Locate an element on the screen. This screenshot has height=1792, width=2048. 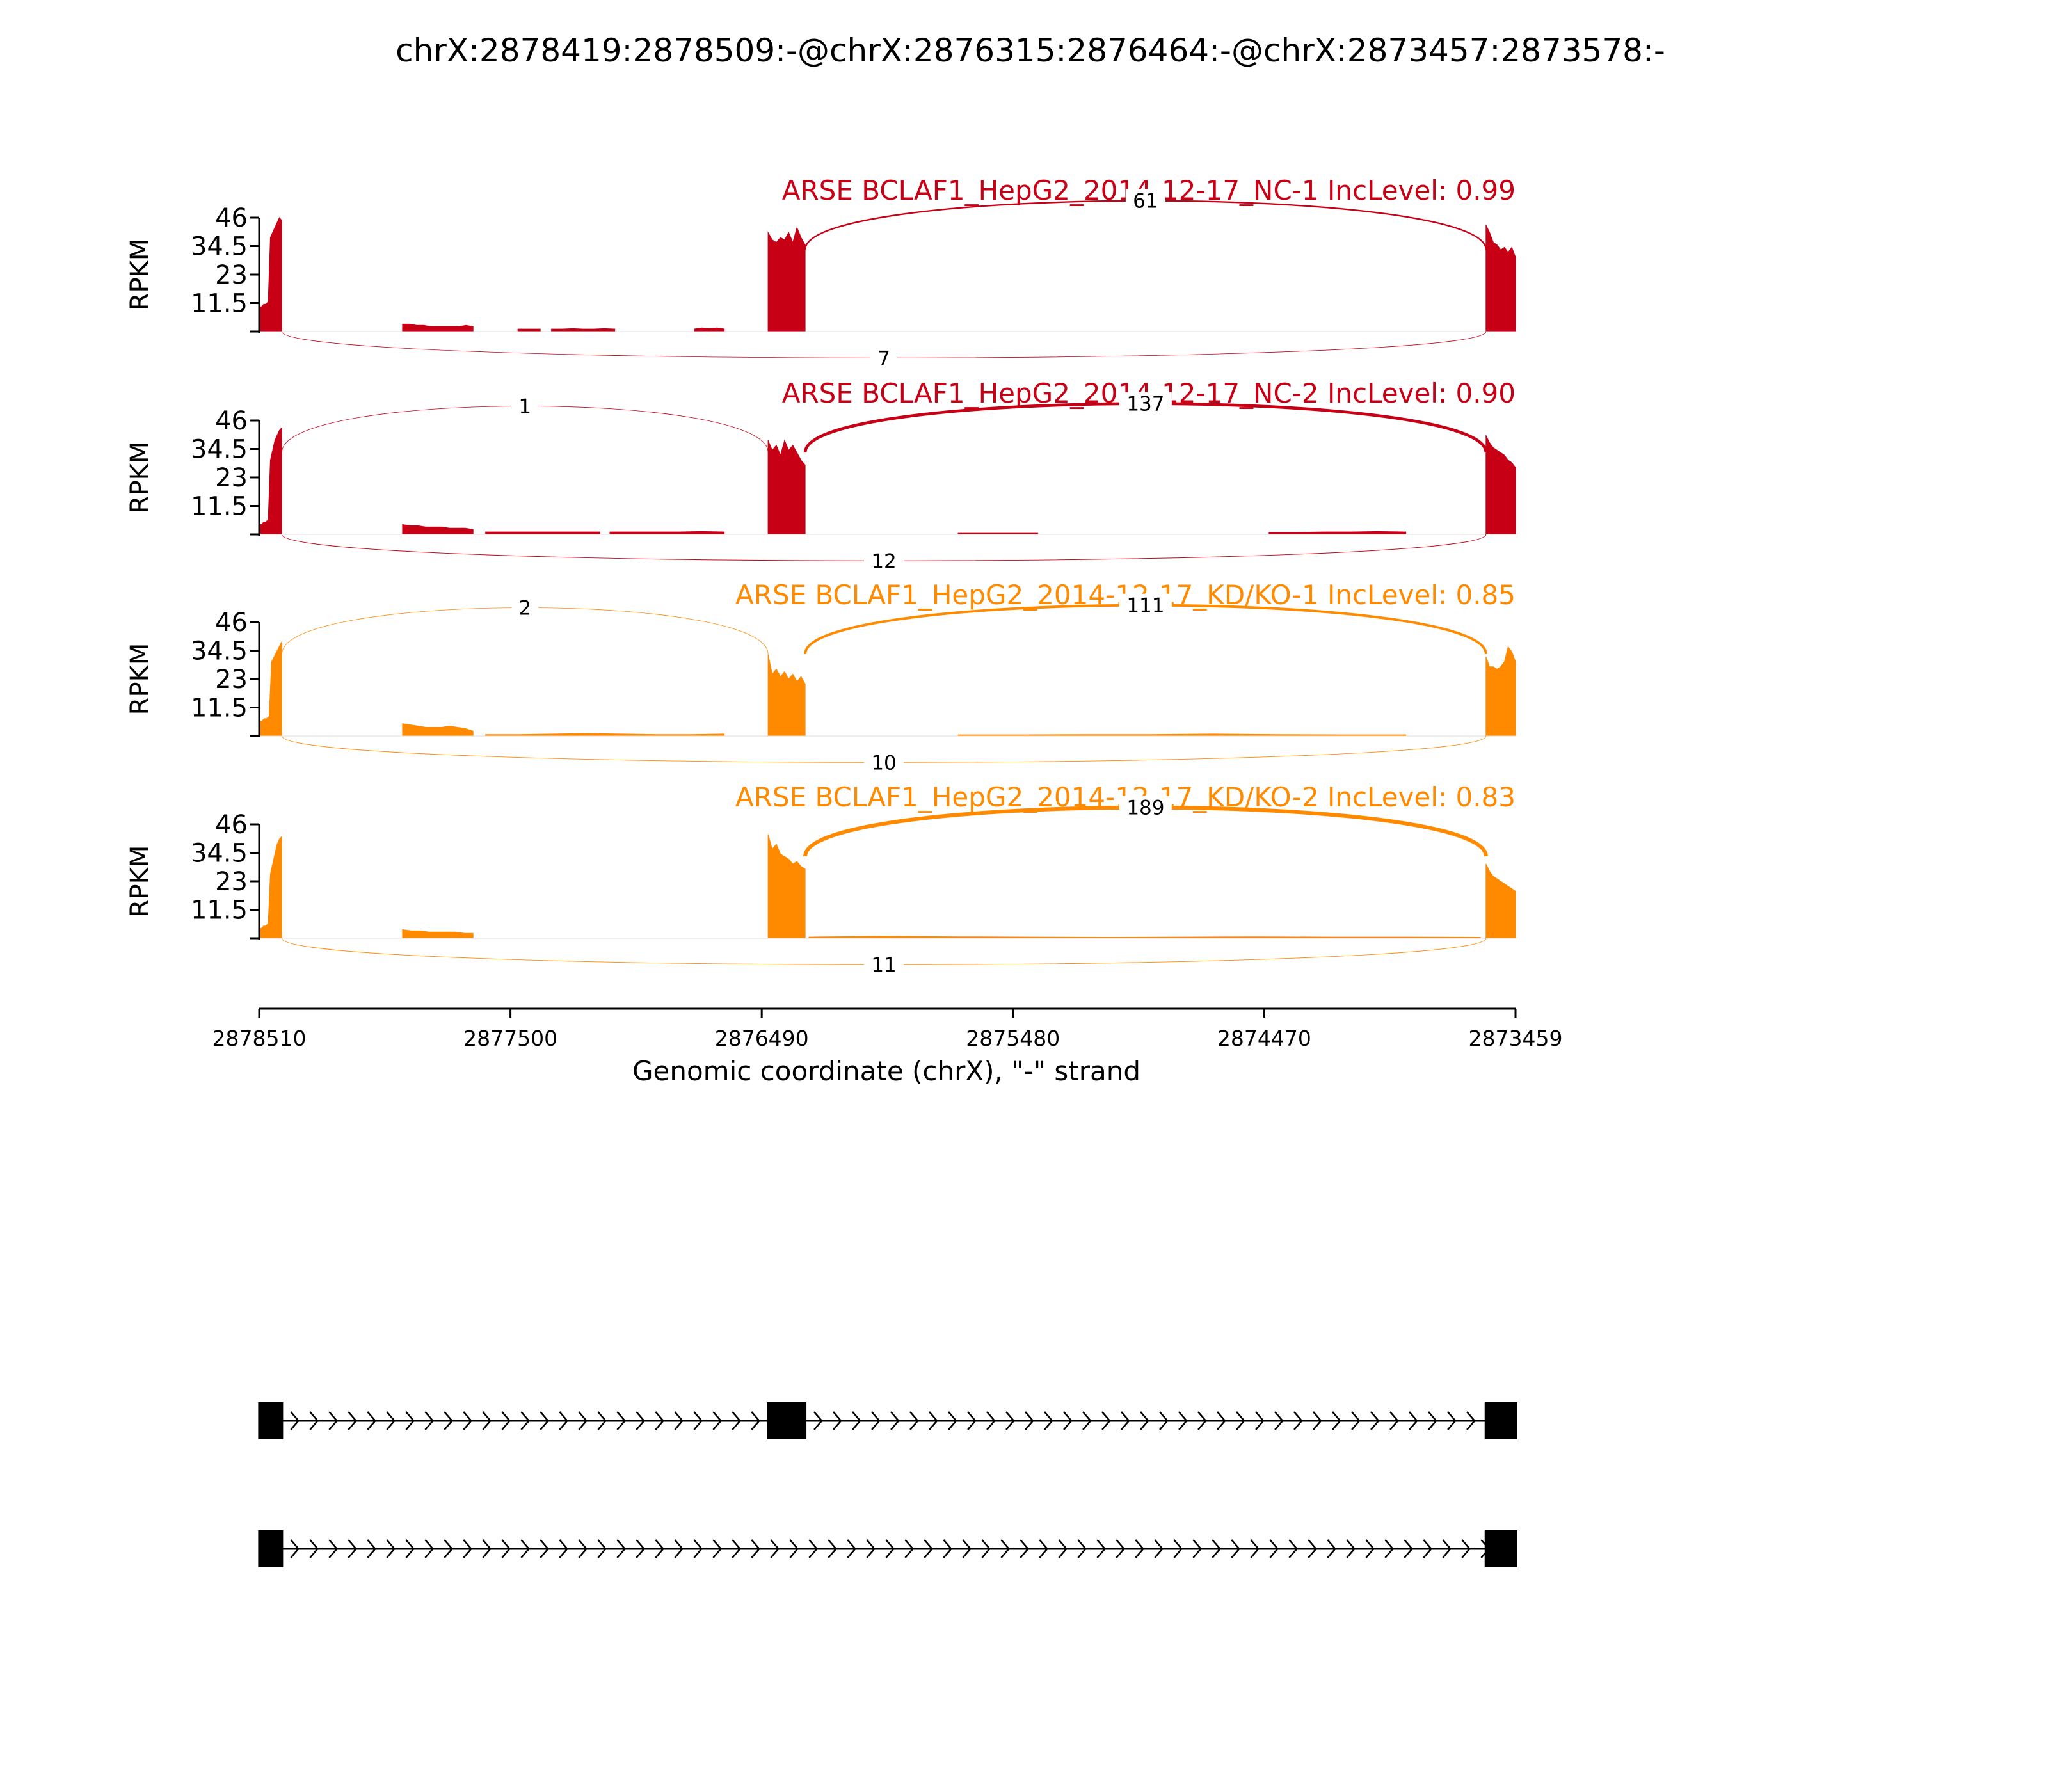
x-tick-label: 2873459 is located at coordinates (1516, 1038).